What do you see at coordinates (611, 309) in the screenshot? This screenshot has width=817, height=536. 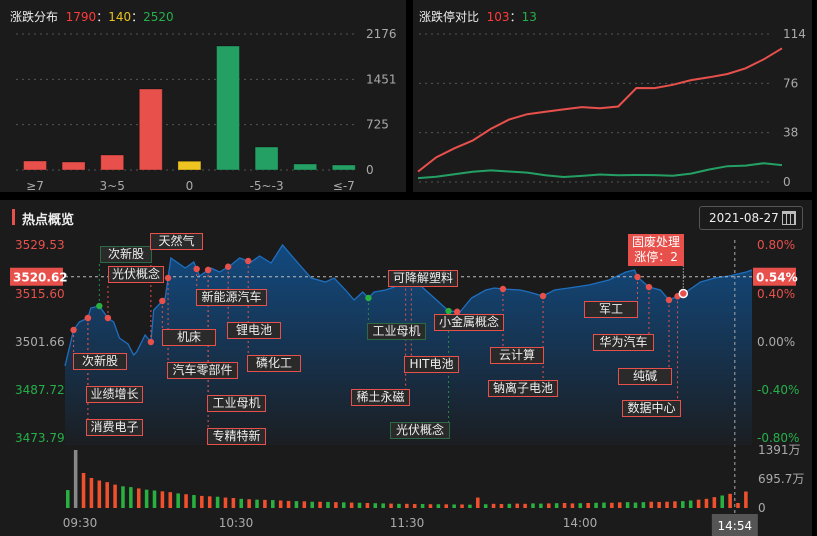 I see `annotation-label: 军工` at bounding box center [611, 309].